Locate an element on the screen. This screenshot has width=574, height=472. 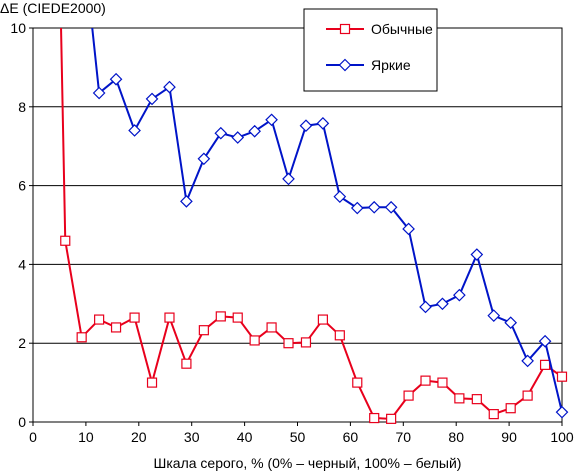
y-tick-label: 2 is located at coordinates (22, 343).